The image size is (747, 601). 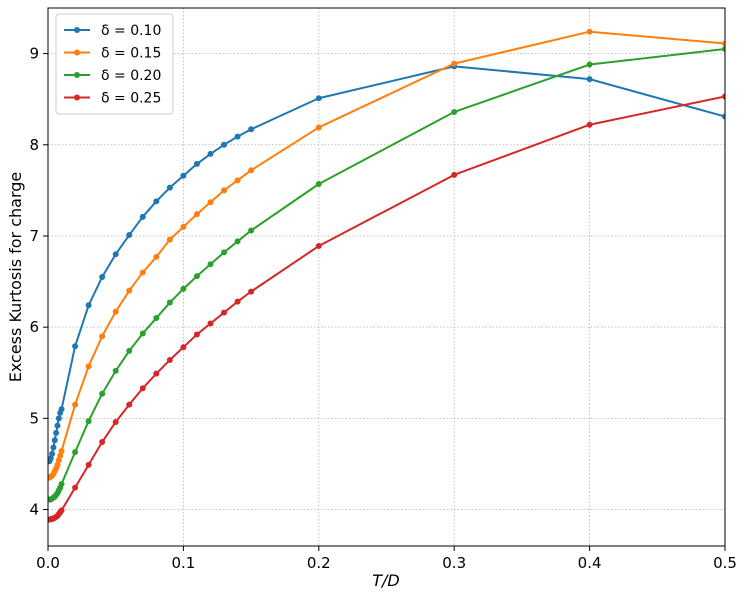 I want to click on legend-label: δ = 0.10, so click(x=131, y=31).